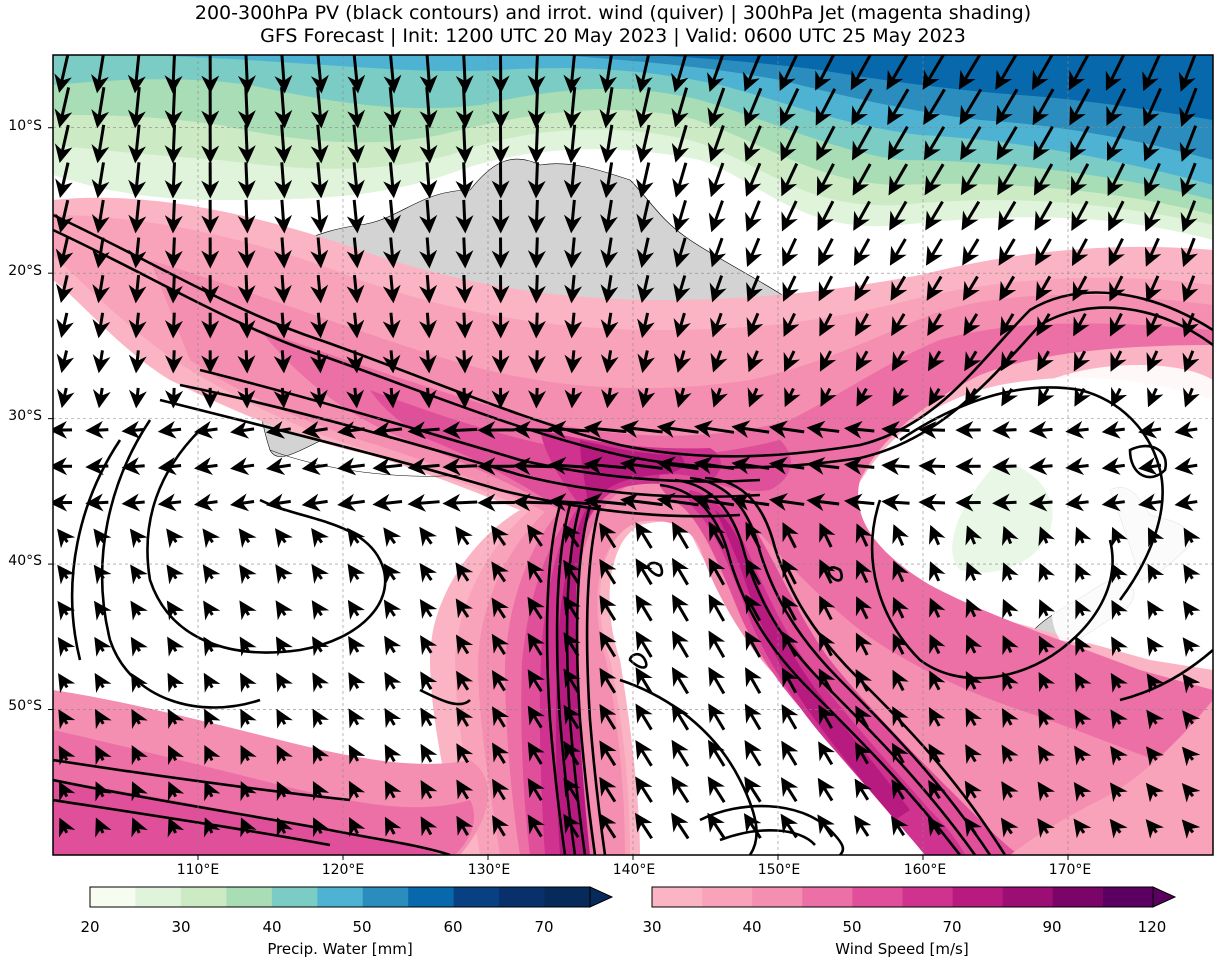 The image size is (1226, 962). I want to click on pw-tick-40: 40, so click(272, 927).